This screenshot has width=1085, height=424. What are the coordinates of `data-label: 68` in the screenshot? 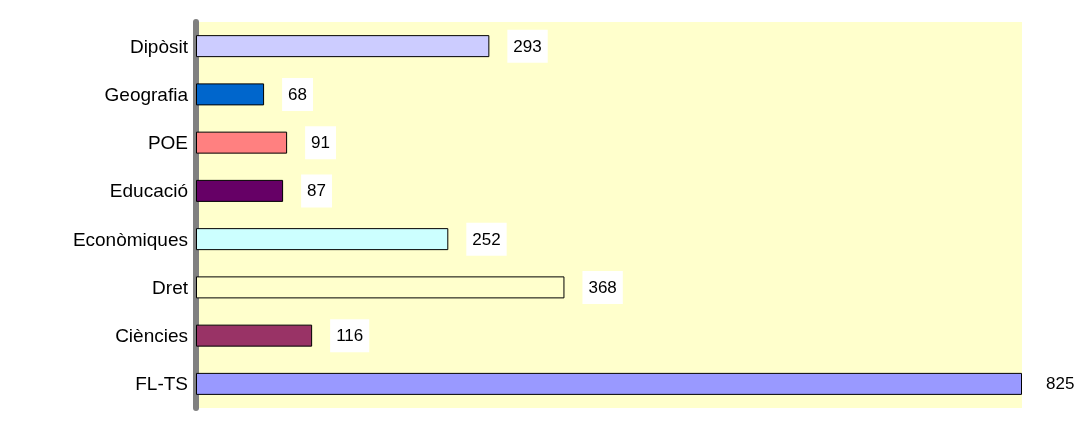 It's located at (297, 94).